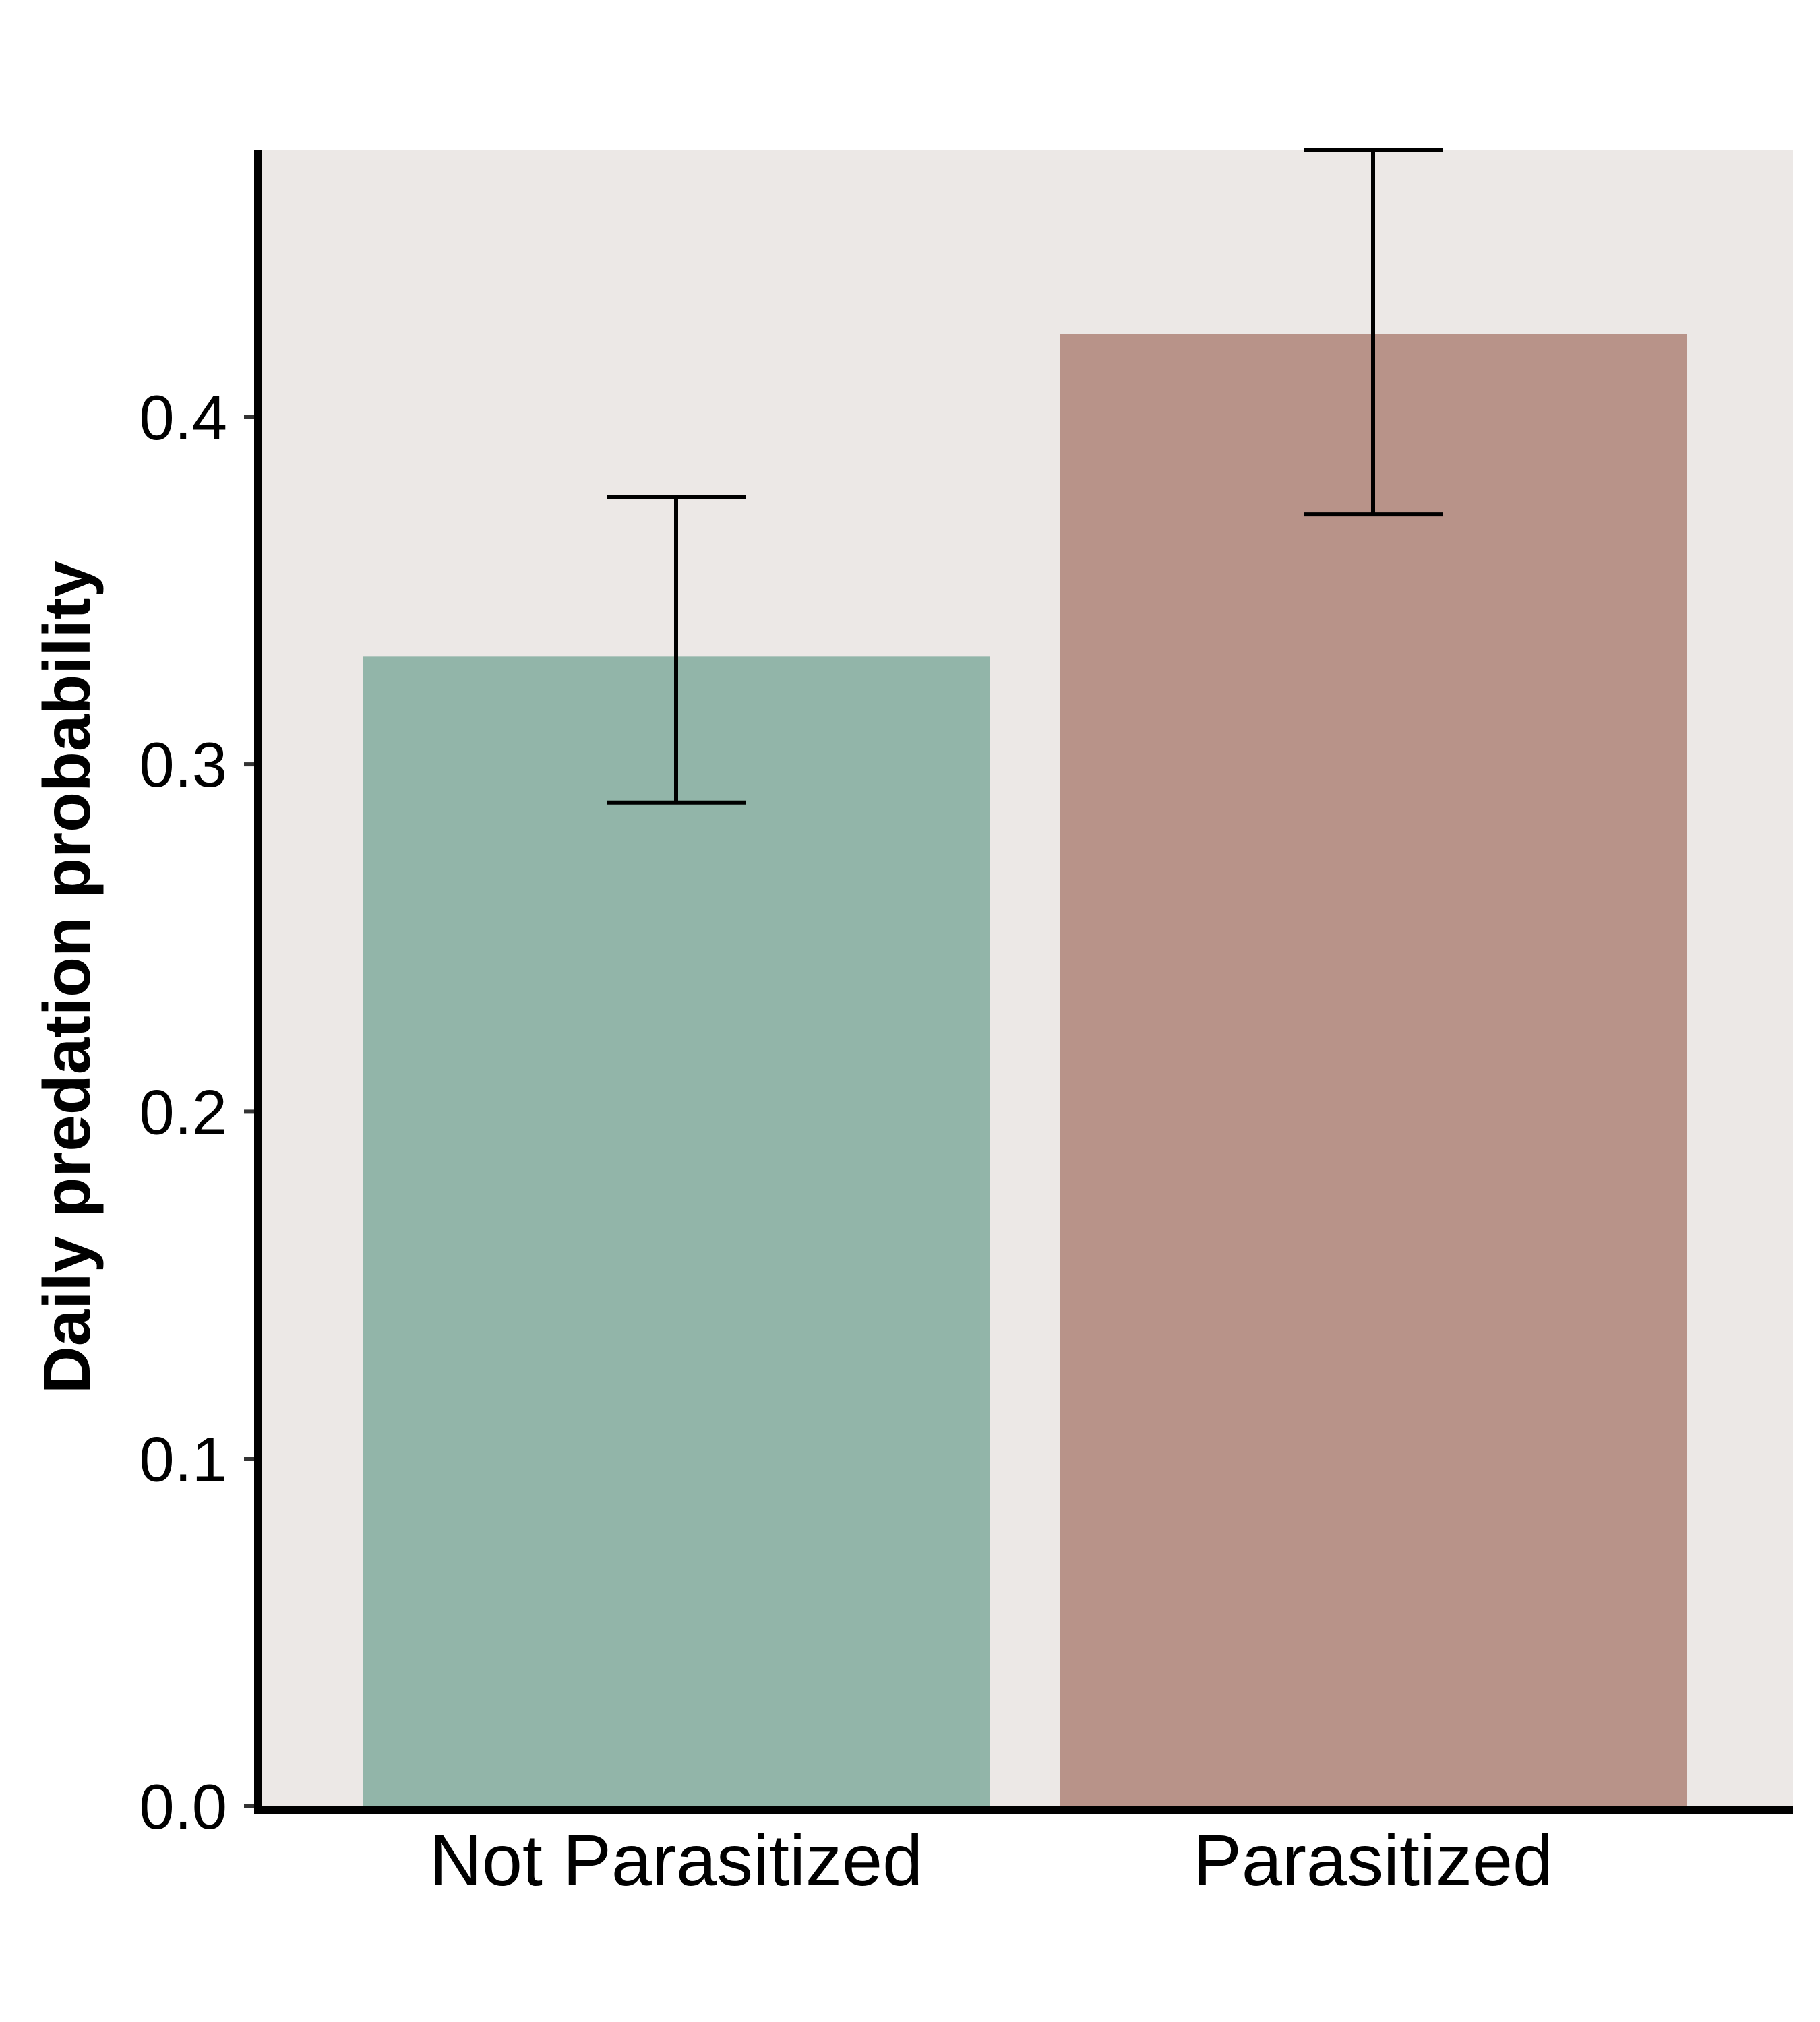 The width and height of the screenshot is (1820, 2022). I want to click on y-tick-label-1: 0.1, so click(183, 1460).